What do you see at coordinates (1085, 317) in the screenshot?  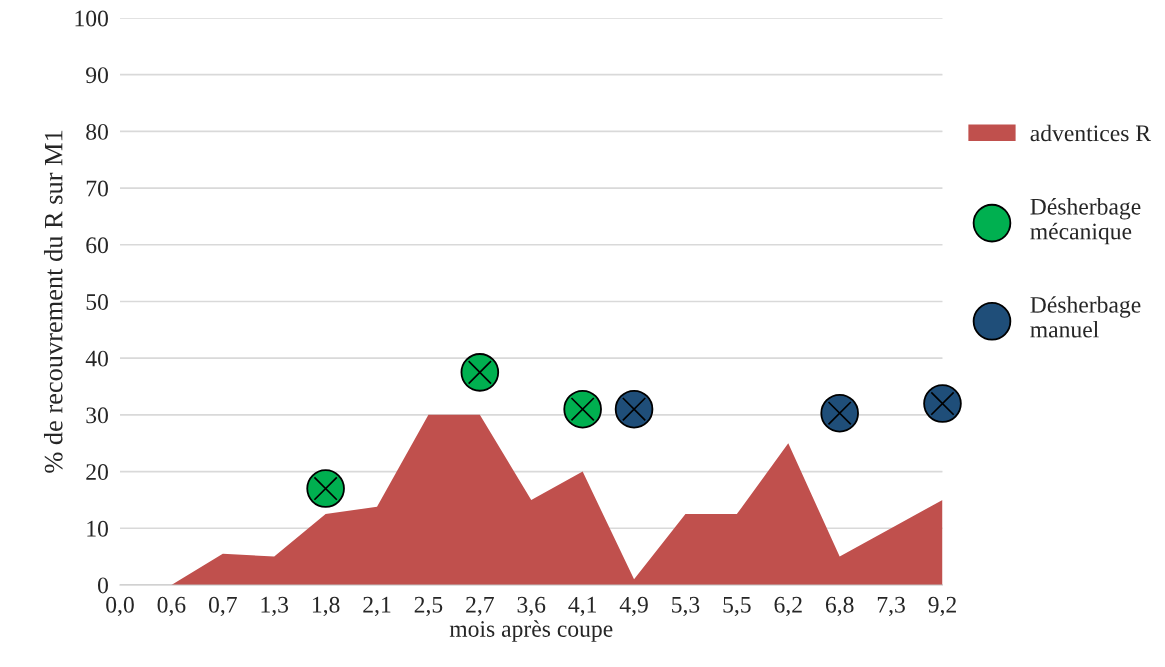 I see `legend-label: Désherbage manuel` at bounding box center [1085, 317].